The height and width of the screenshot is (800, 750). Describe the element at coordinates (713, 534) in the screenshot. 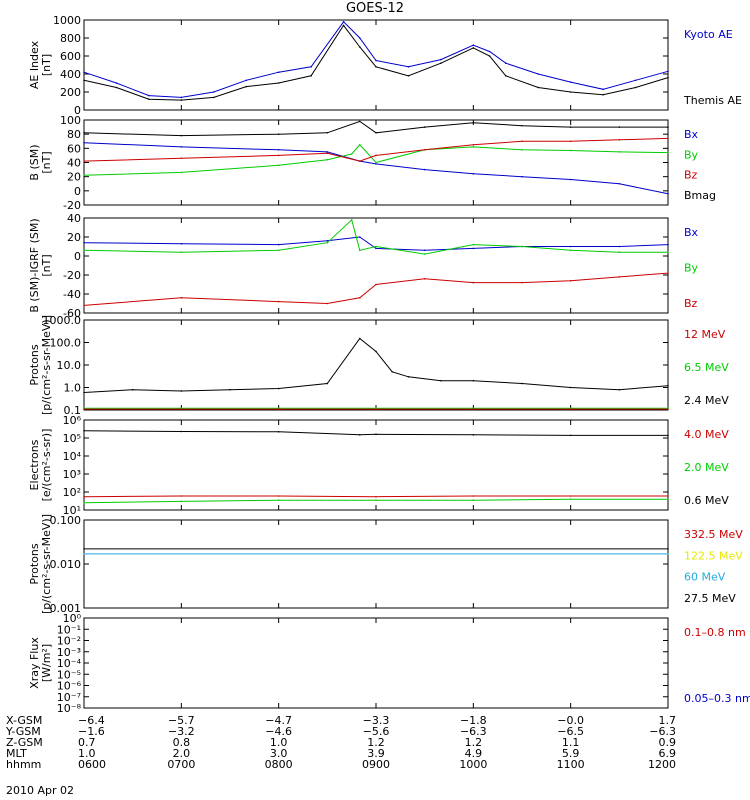

I see `legend-label: 332.5 MeV` at that location.